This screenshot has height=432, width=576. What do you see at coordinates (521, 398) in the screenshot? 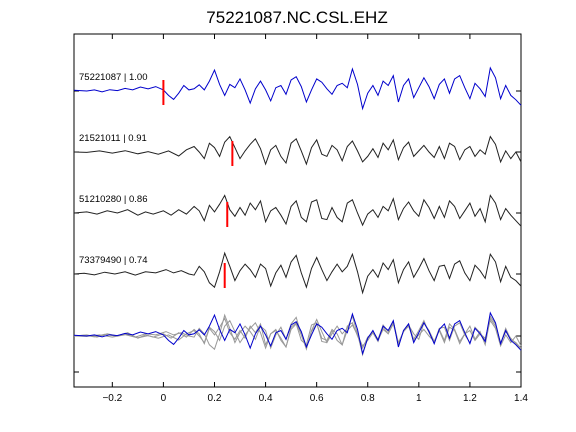
I see `x-tick-label: 1.4` at bounding box center [521, 398].